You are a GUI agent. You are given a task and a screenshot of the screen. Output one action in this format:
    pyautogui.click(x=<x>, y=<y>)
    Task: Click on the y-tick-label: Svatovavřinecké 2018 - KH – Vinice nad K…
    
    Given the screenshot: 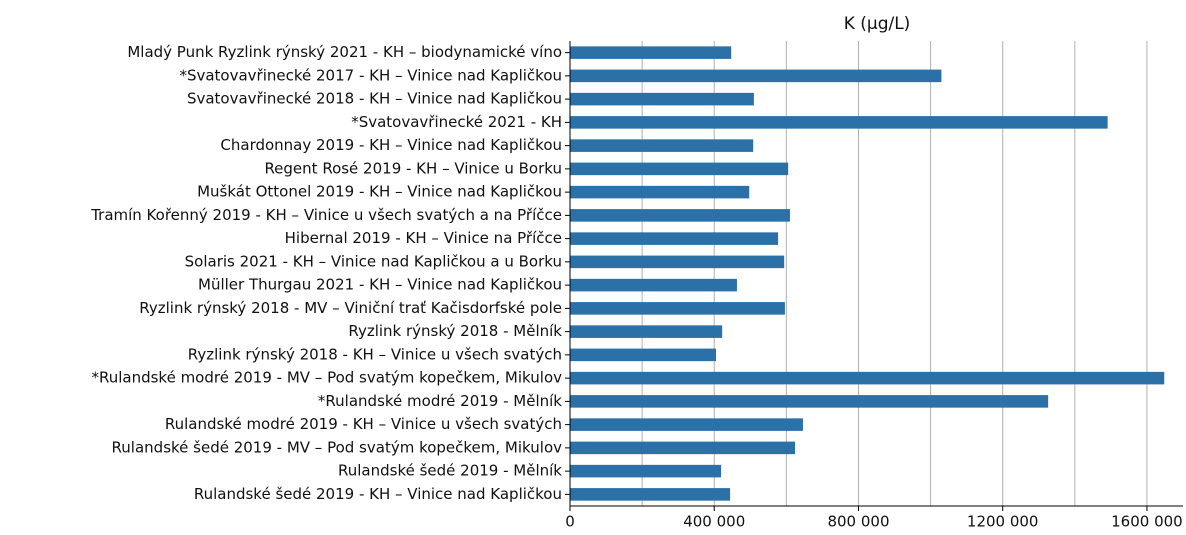 What is the action you would take?
    pyautogui.click(x=374, y=99)
    